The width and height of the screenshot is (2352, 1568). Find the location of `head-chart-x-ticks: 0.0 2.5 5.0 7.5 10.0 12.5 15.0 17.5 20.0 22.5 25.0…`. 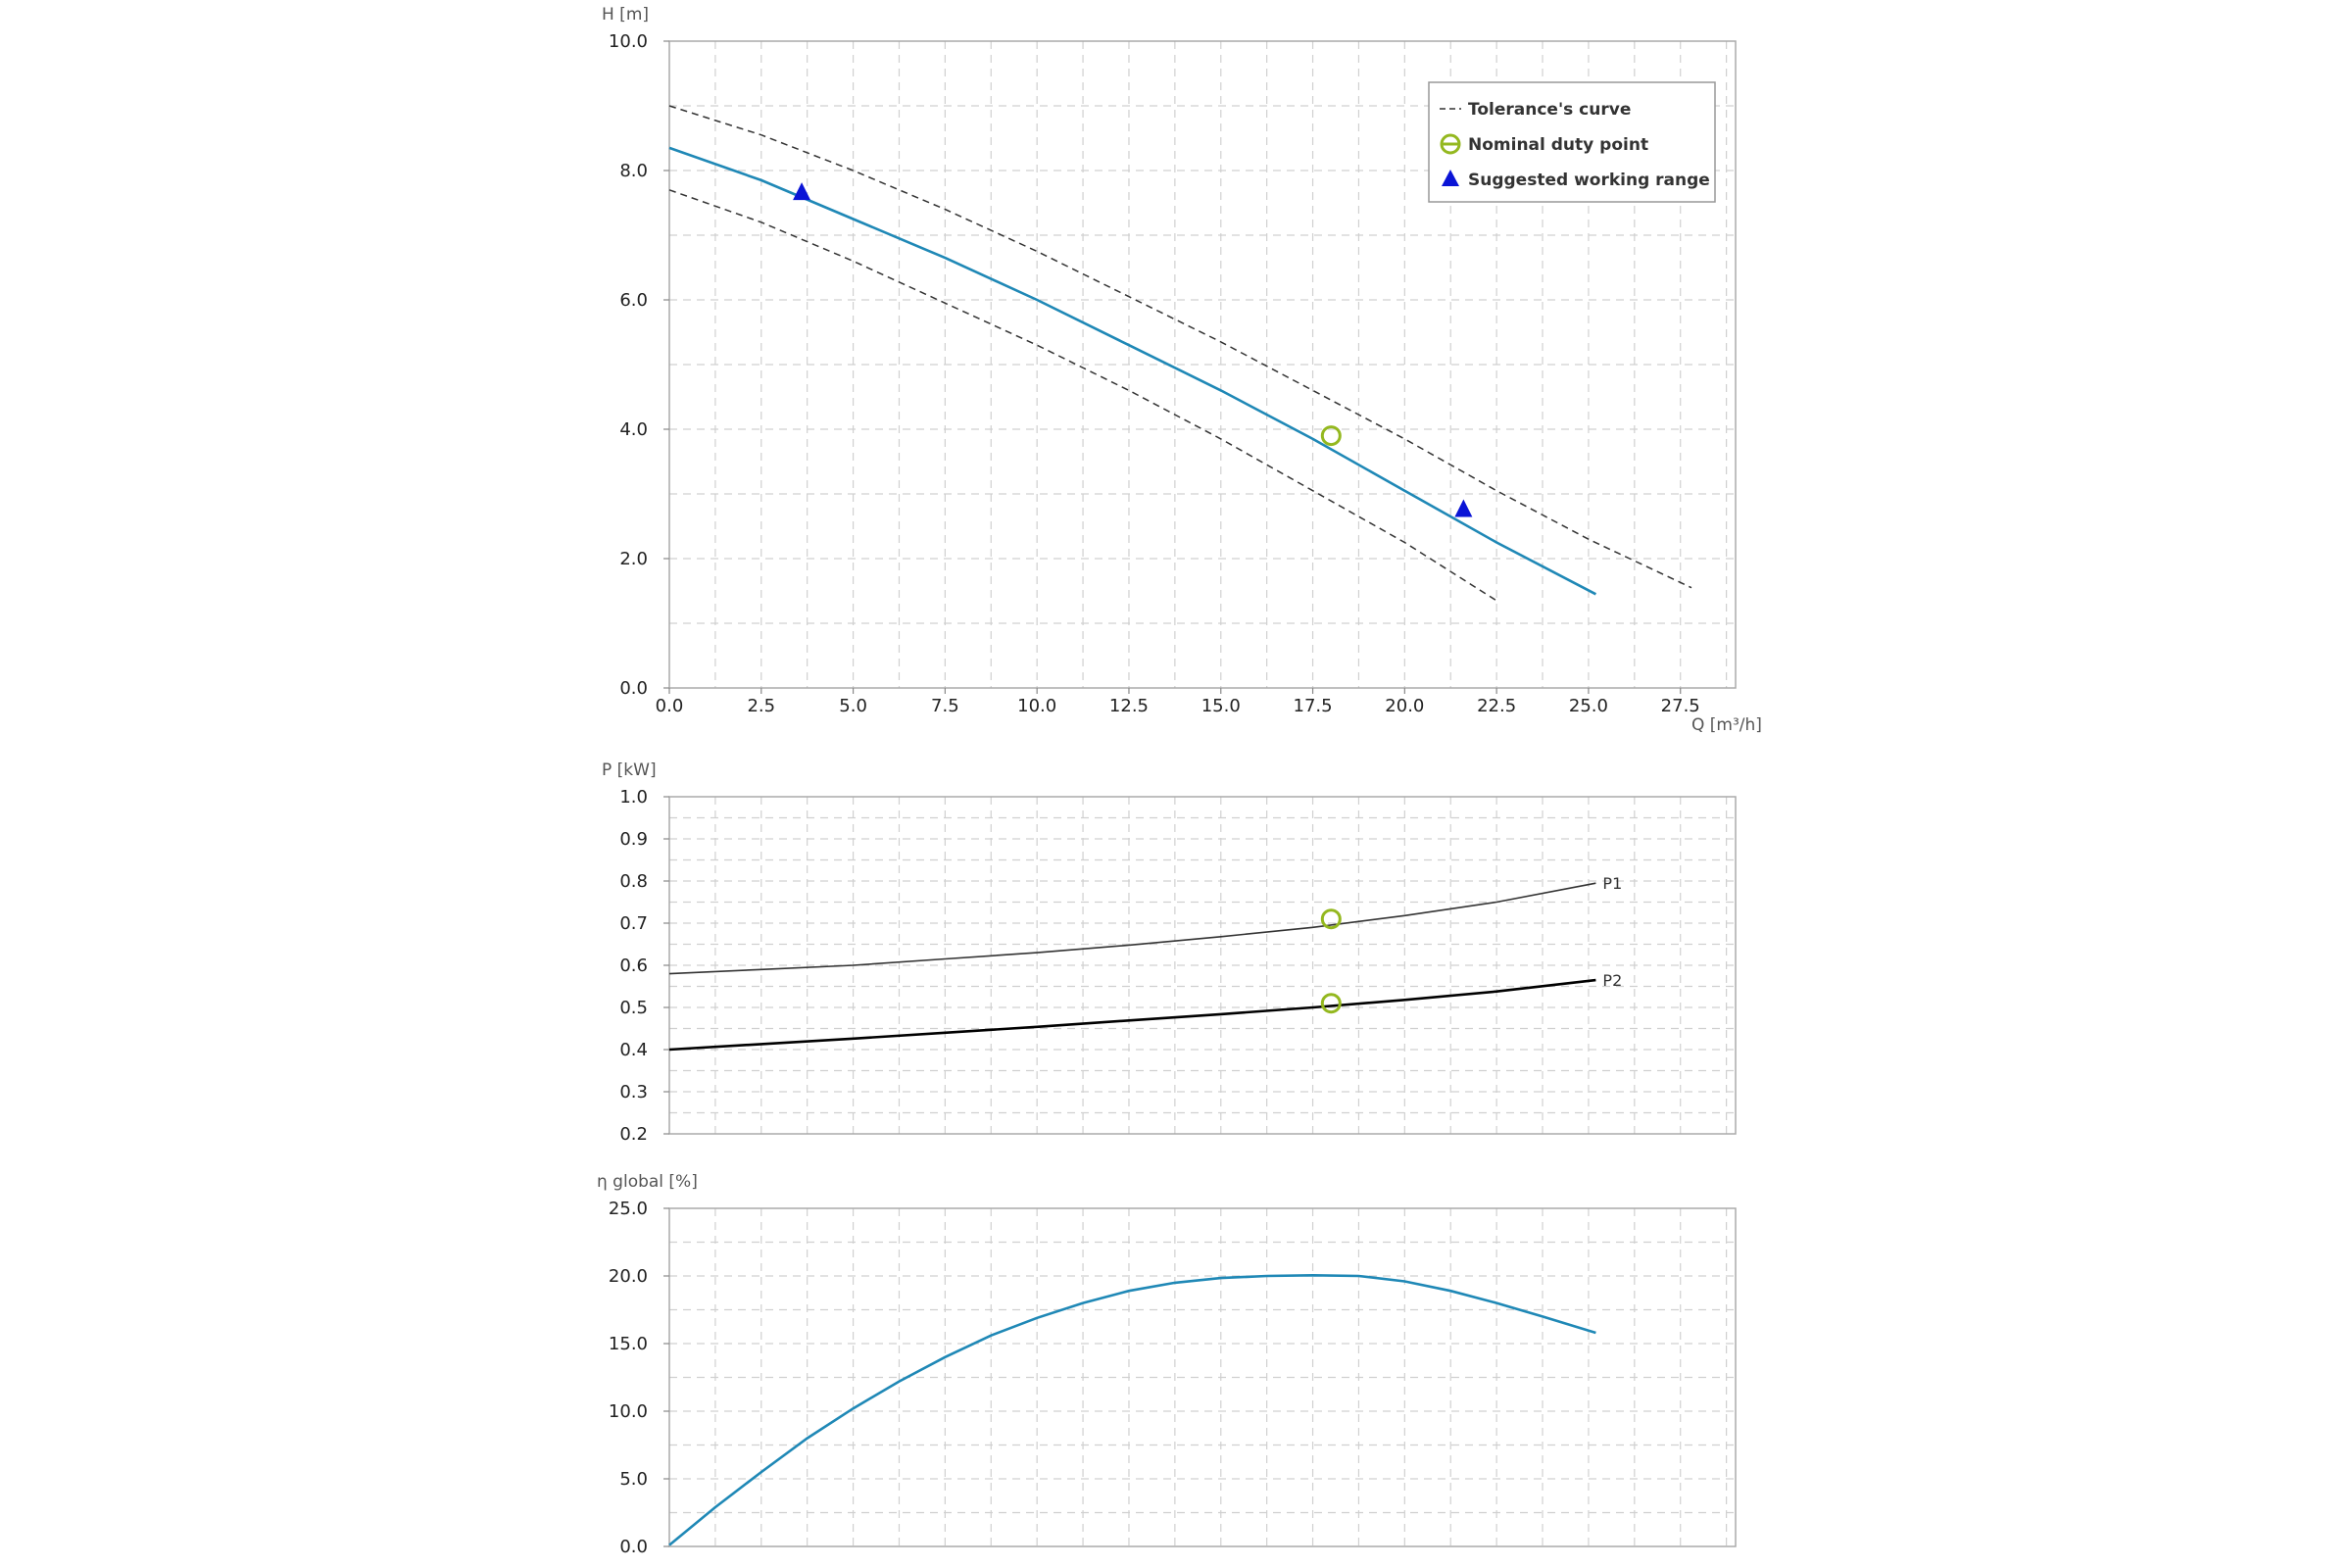

head-chart-x-ticks: 0.0 2.5 5.0 7.5 10.0 12.5 15.0 17.5 20.0 22.5 25.0… is located at coordinates (1178, 702).